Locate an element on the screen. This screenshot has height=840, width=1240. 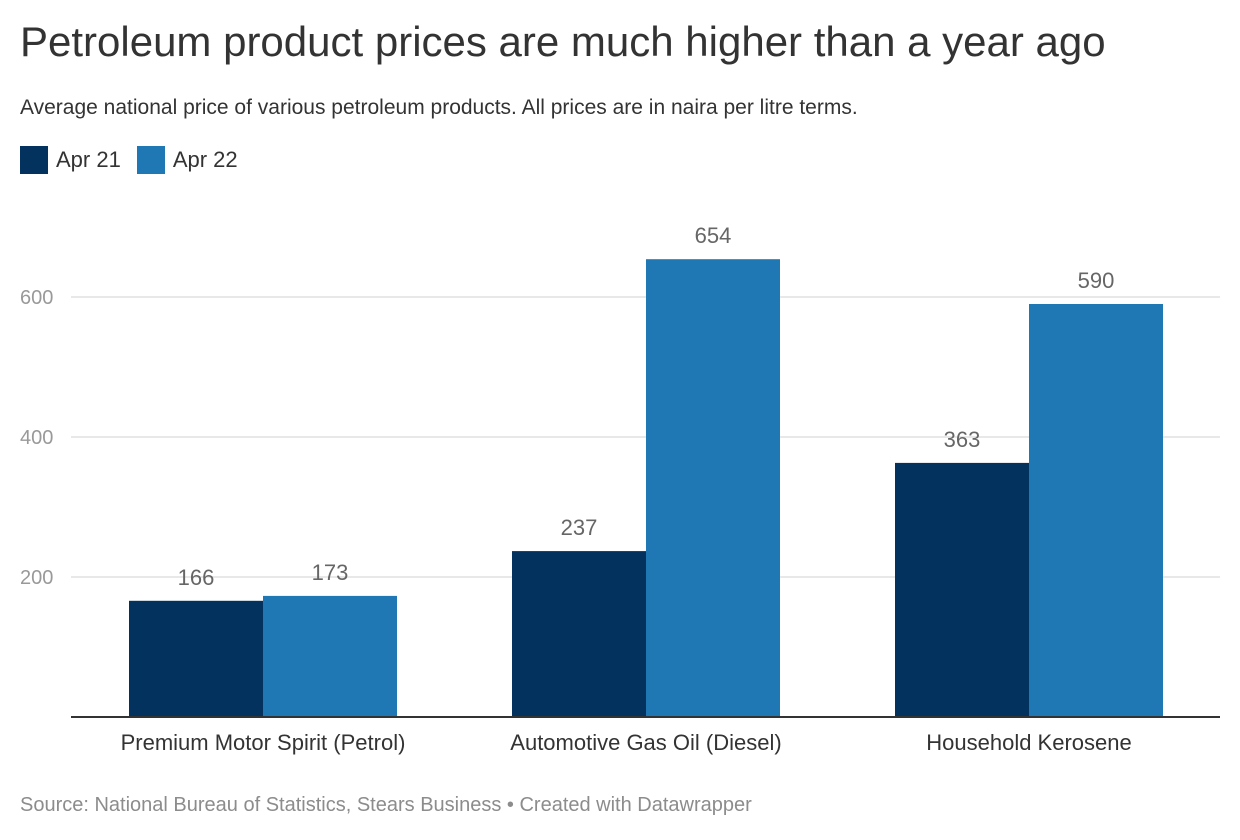
legend-swatch-apr21 is located at coordinates (34, 160).